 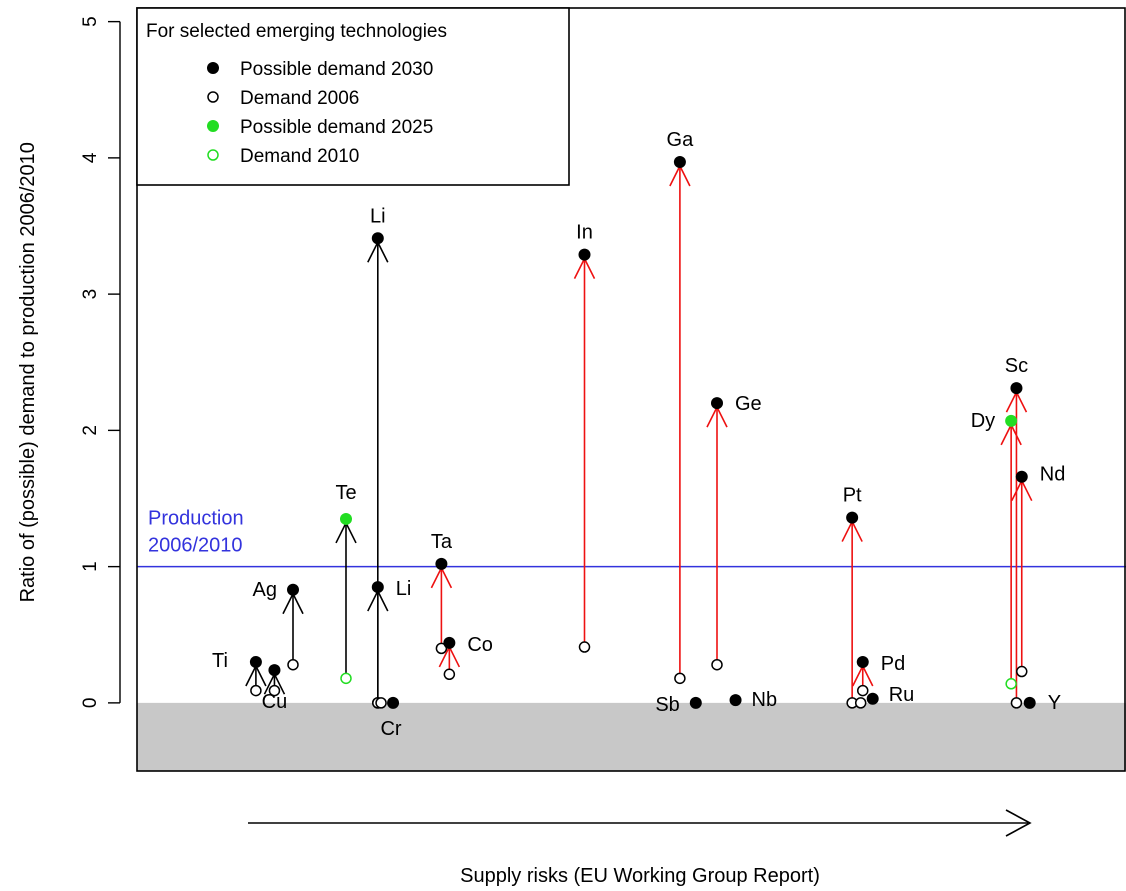 I want to click on point-cu-before, so click(x=274, y=690).